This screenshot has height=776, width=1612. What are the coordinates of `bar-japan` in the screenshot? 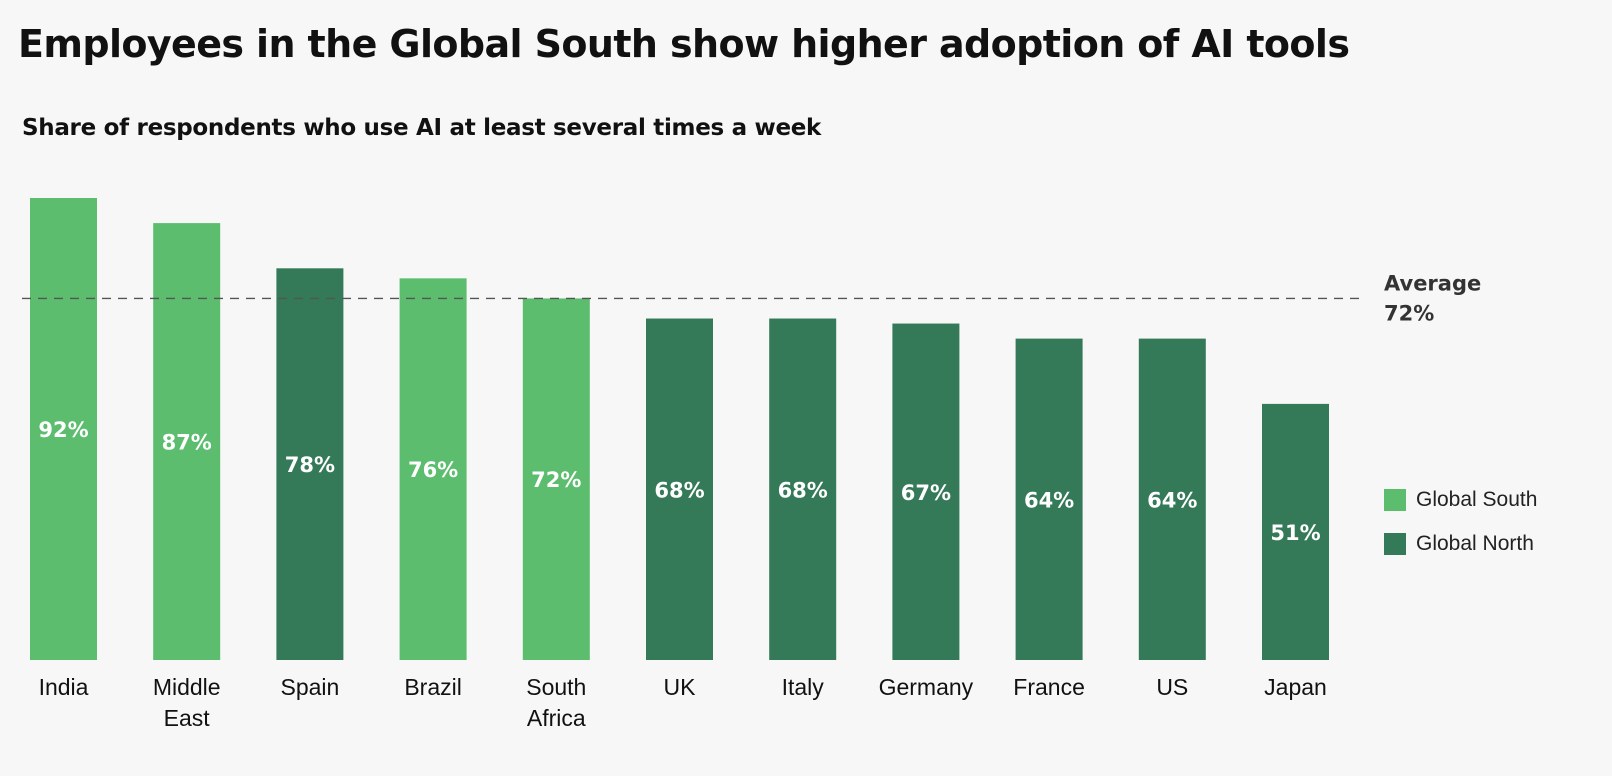 It's located at (1295, 531).